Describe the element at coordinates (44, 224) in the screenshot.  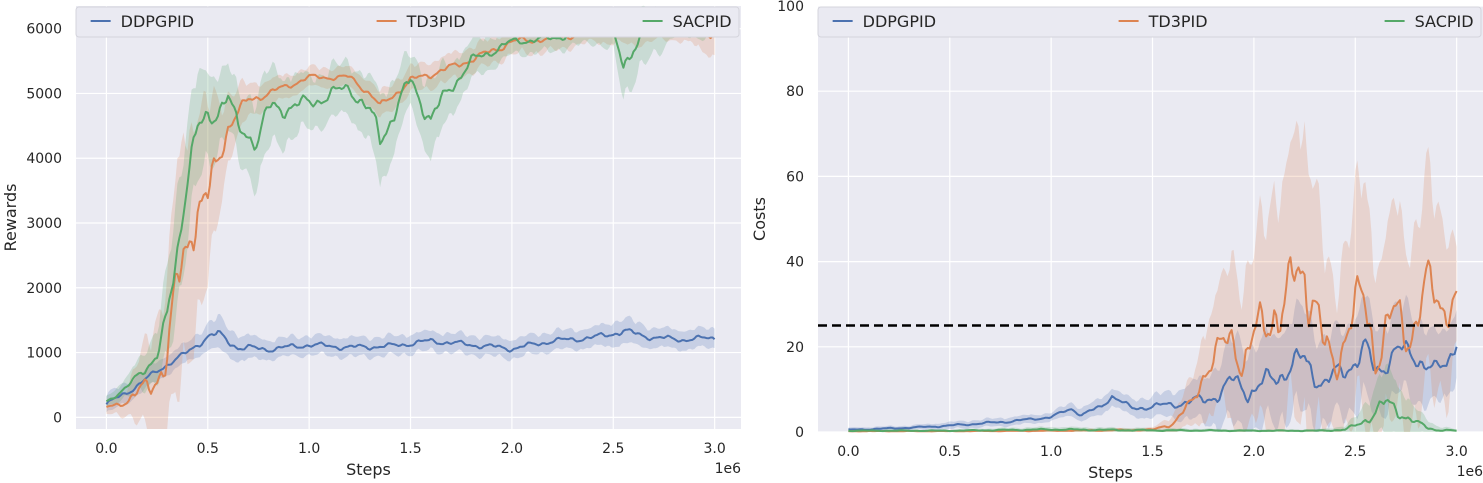
I see `y-tick-label: 3000` at that location.